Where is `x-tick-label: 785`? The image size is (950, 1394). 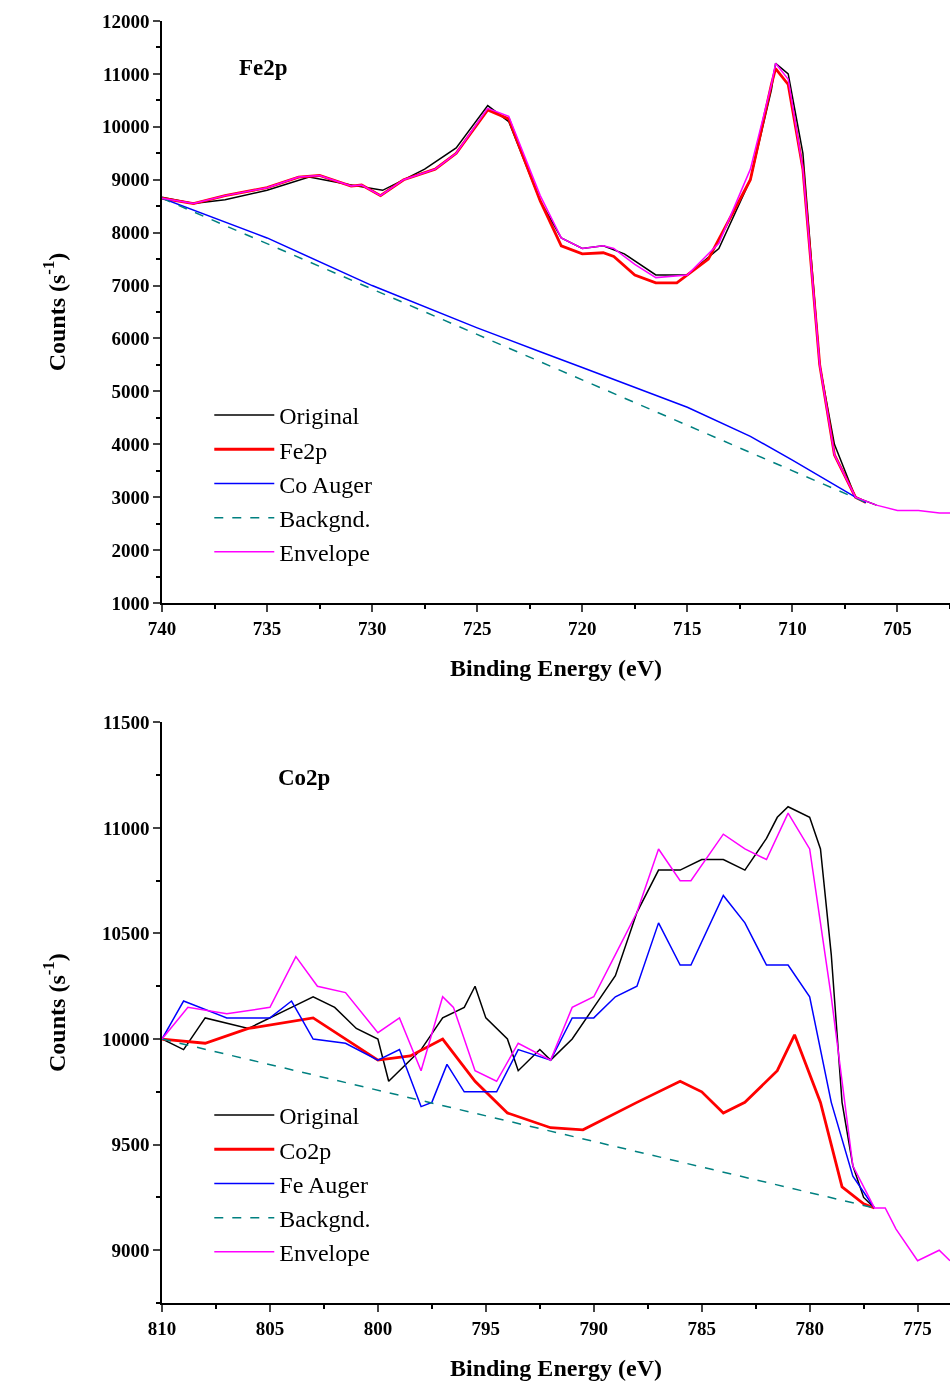 x-tick-label: 785 is located at coordinates (701, 1328).